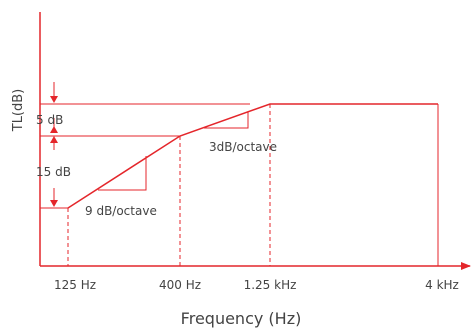 The width and height of the screenshot is (472, 332). What do you see at coordinates (53, 172) in the screenshot?
I see `step-label-15db: 15 dB` at bounding box center [53, 172].